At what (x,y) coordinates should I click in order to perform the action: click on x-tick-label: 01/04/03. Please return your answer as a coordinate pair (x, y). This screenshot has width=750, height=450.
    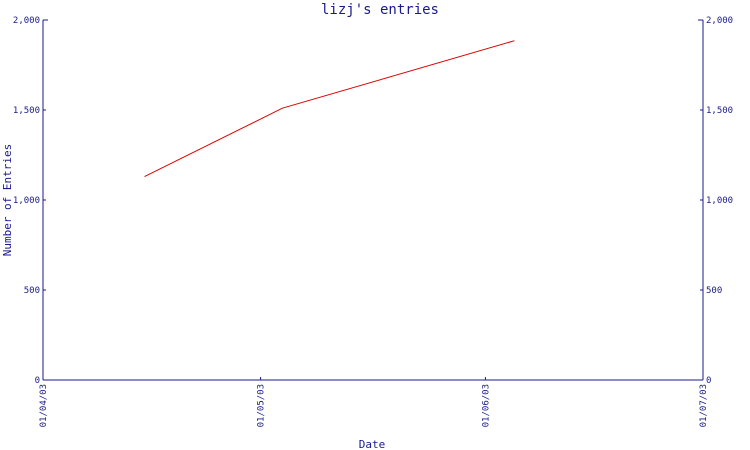
    Looking at the image, I should click on (44, 405).